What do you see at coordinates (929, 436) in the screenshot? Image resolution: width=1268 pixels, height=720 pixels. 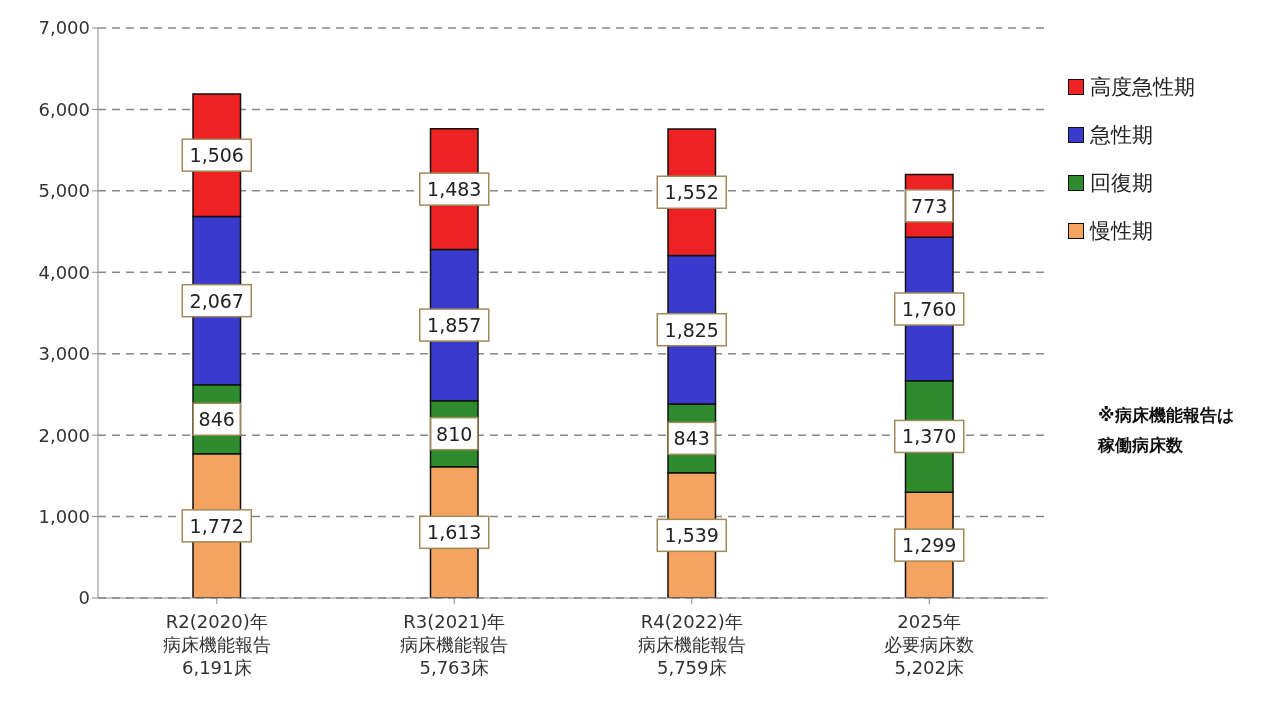 I see `data-label: 1,370` at bounding box center [929, 436].